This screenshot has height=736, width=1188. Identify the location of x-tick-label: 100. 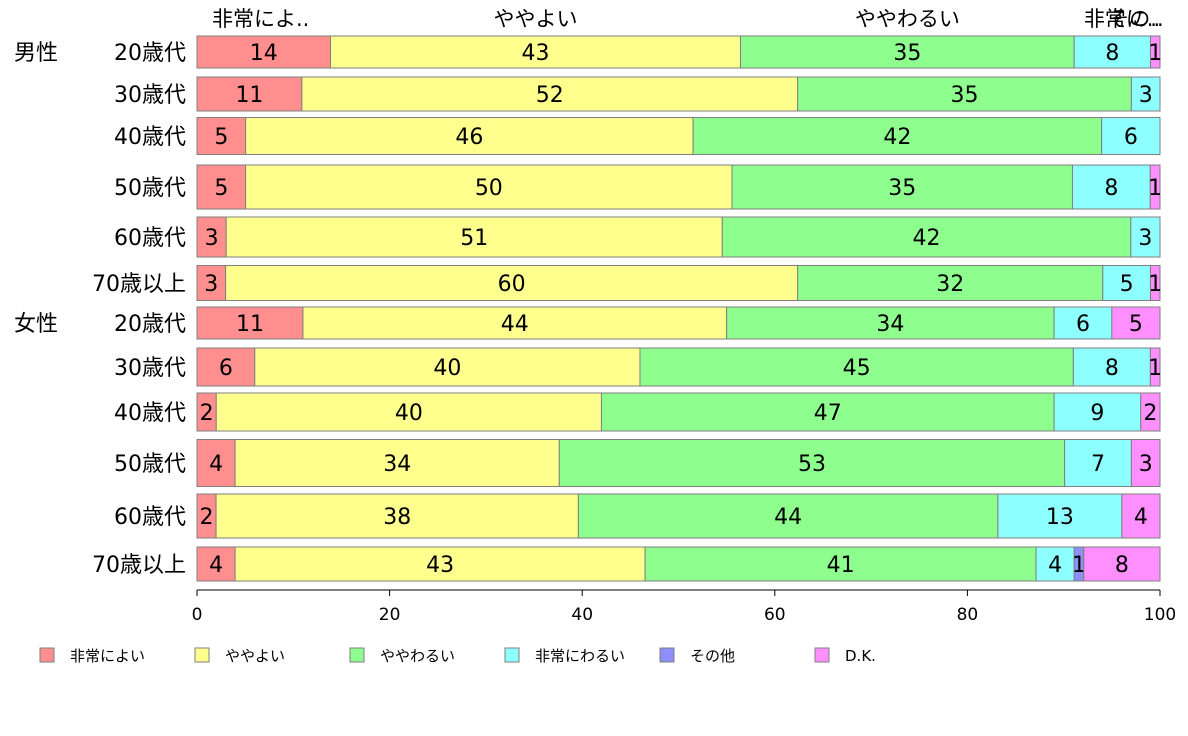
(1160, 615).